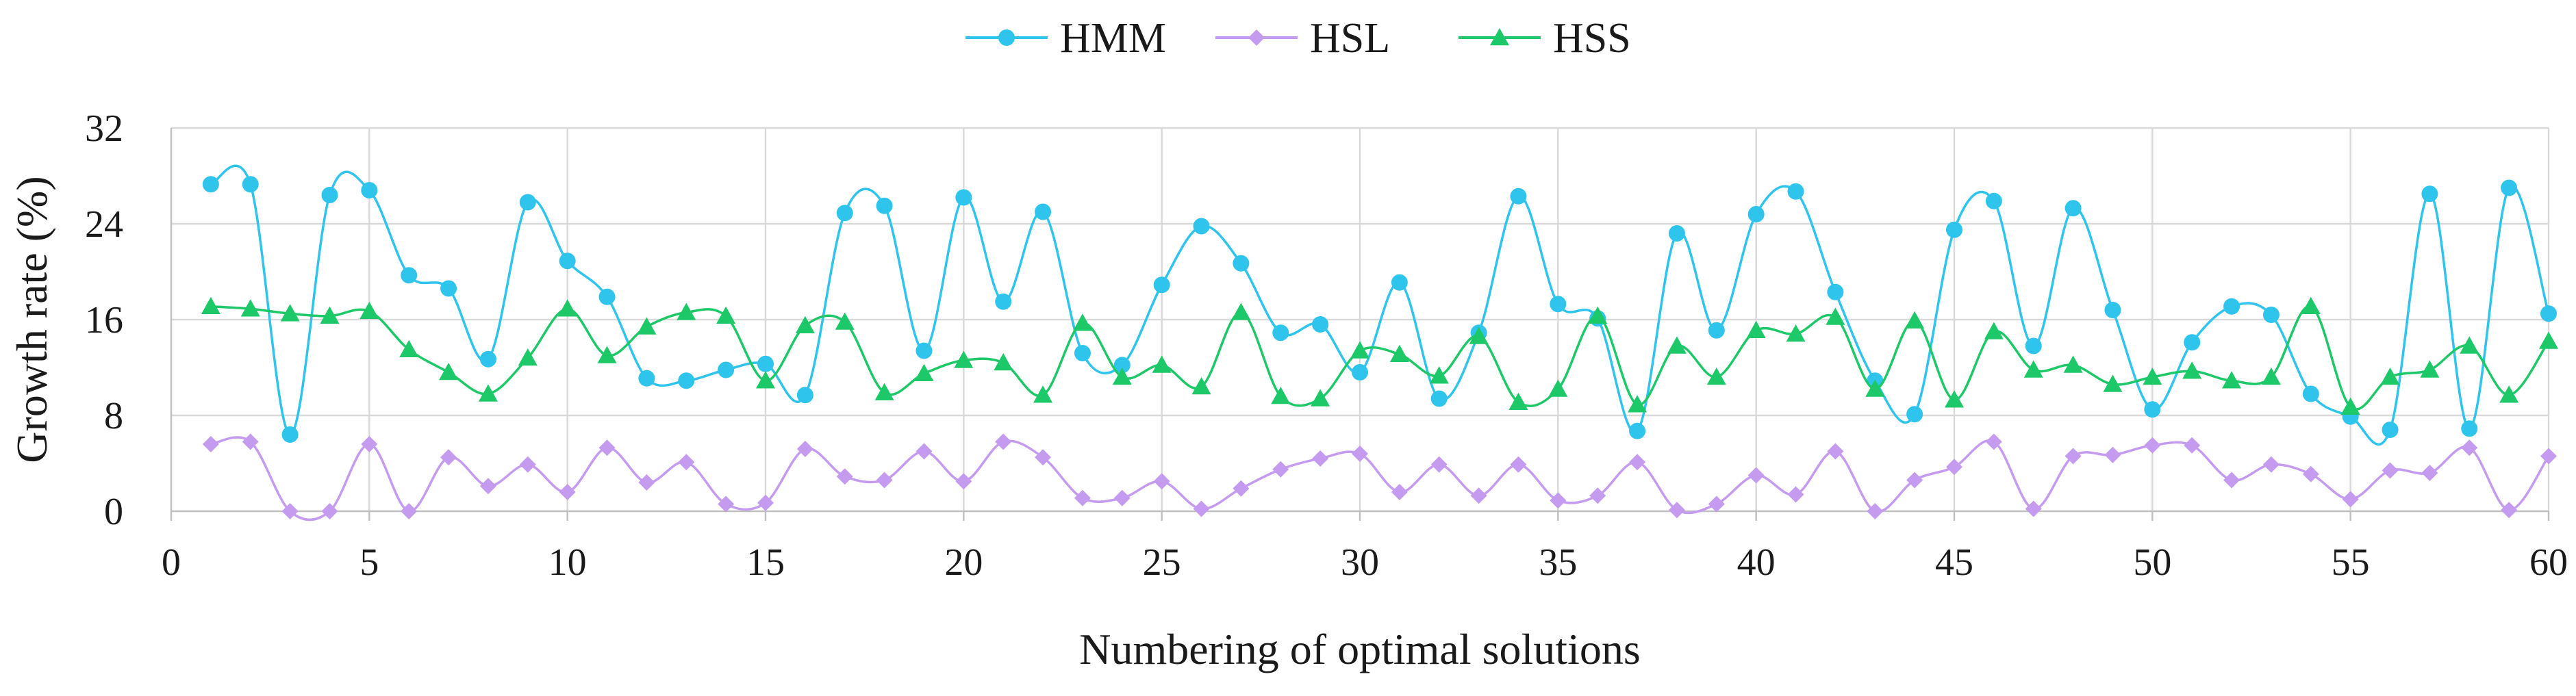 The image size is (2576, 696). What do you see at coordinates (2548, 562) in the screenshot?
I see `x-tick-label-60: 60` at bounding box center [2548, 562].